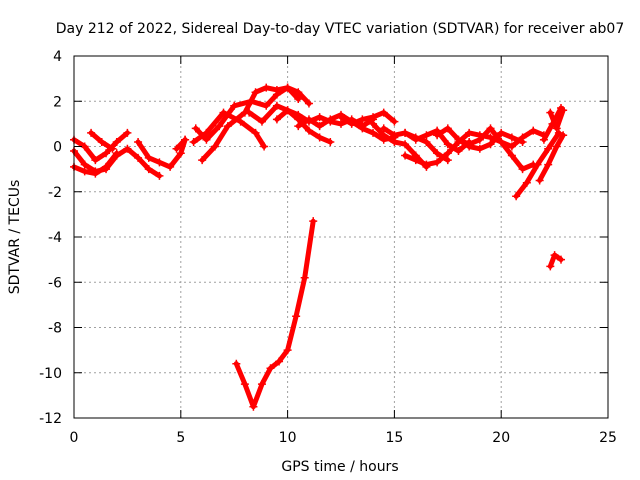 The width and height of the screenshot is (640, 480). Describe the element at coordinates (57, 57) in the screenshot. I see `y-tick-label: 4` at that location.